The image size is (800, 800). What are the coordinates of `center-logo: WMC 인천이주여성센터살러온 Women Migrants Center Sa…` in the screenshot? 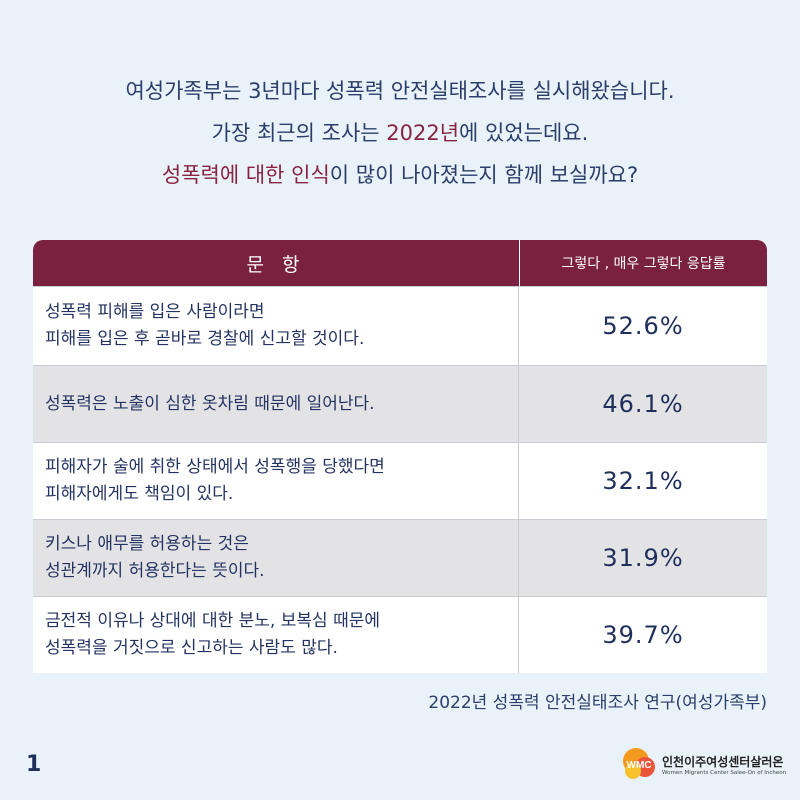 It's located at (705, 764).